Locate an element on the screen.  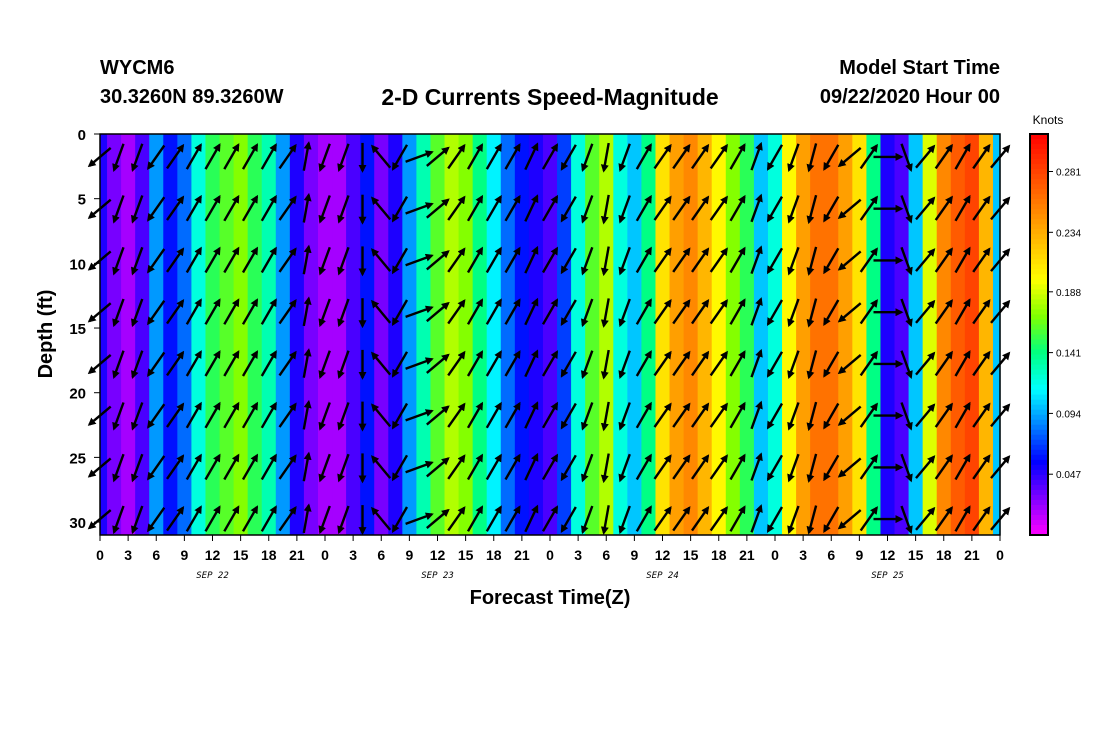
x-tick-label: 3 is located at coordinates (803, 555).